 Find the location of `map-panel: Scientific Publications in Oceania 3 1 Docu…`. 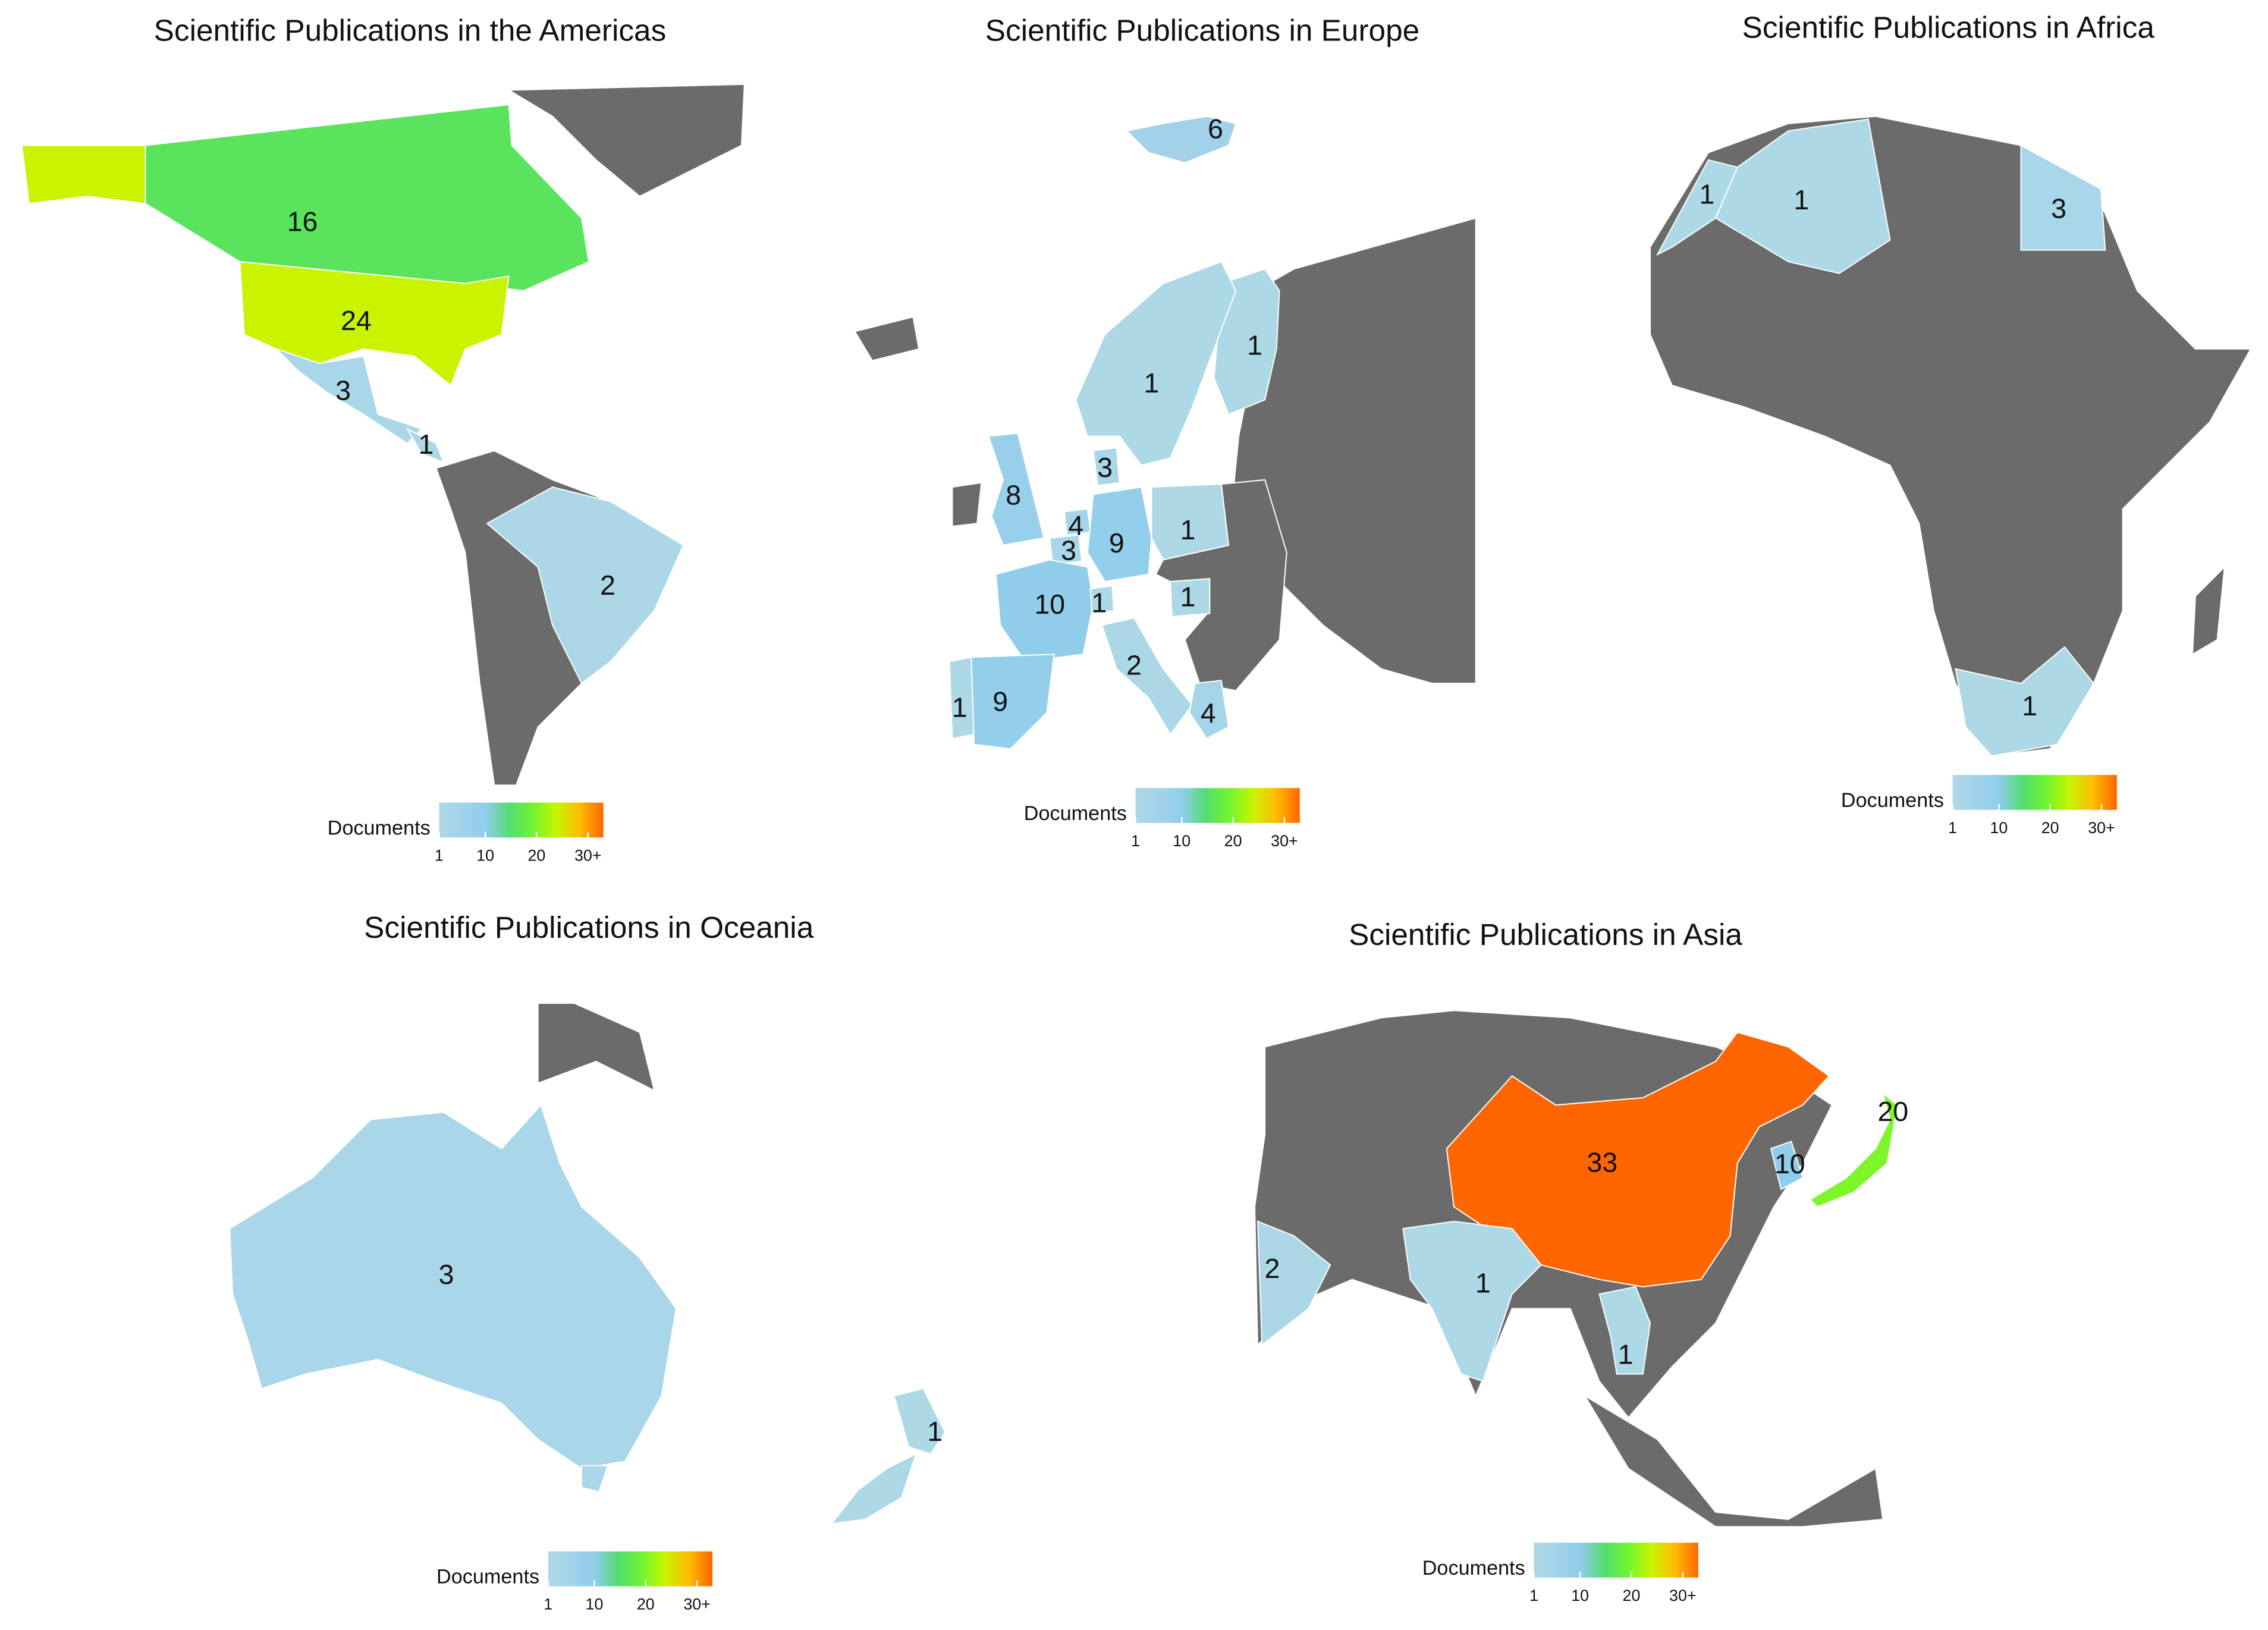

map-panel: Scientific Publications in Oceania 3 1 Docu… is located at coordinates (587, 1261).